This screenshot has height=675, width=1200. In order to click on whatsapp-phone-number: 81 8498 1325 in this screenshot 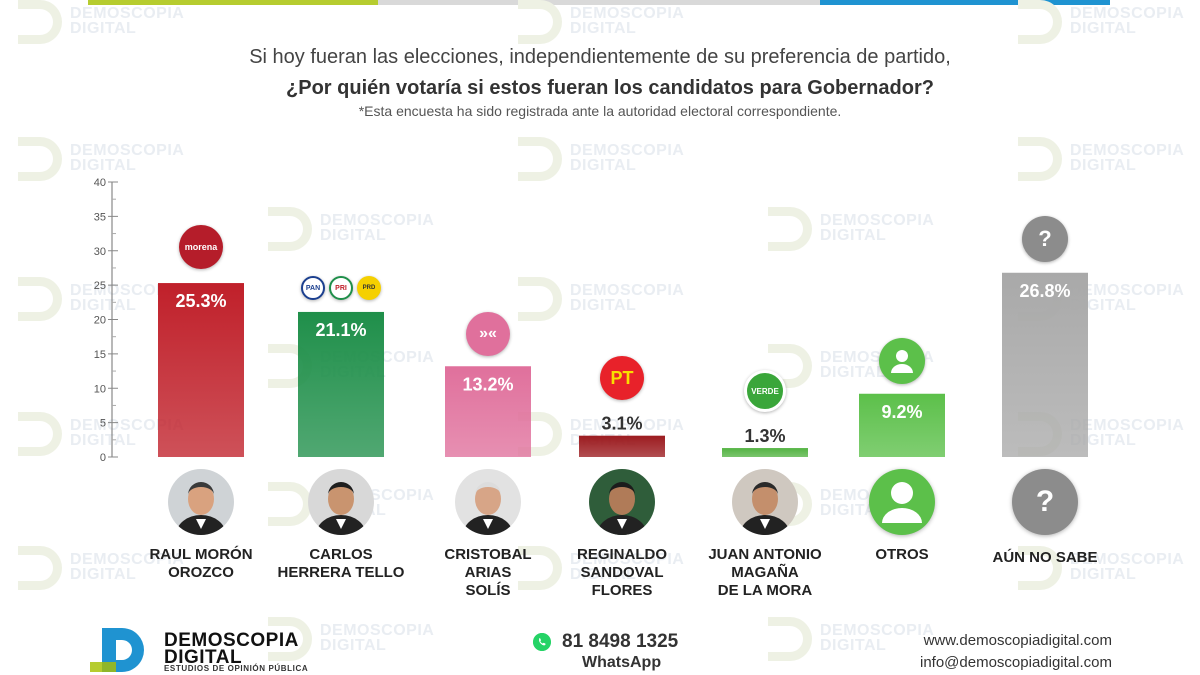, I will do `click(620, 641)`.